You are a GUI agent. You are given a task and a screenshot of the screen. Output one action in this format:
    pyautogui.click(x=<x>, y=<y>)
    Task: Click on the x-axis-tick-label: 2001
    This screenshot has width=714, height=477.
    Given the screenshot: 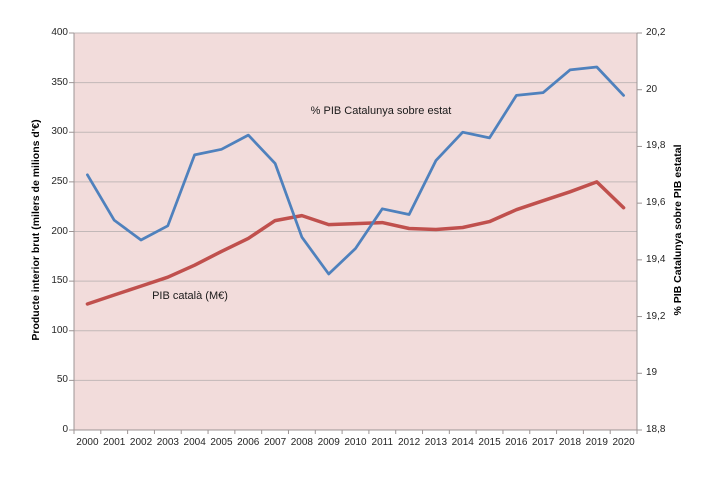 What is the action you would take?
    pyautogui.click(x=114, y=442)
    